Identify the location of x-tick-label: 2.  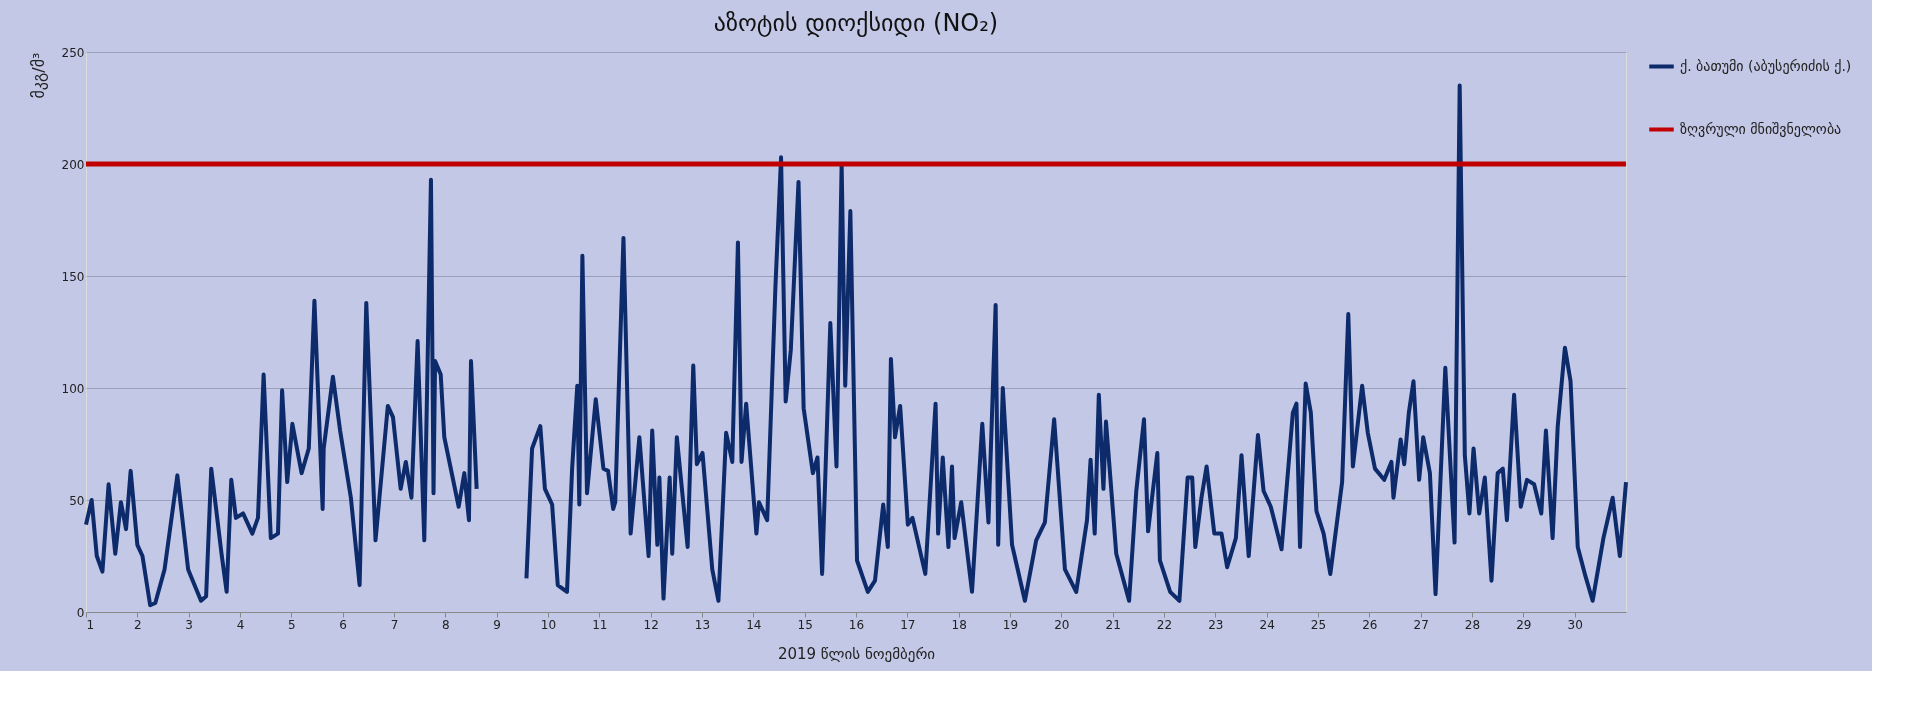
(138, 624).